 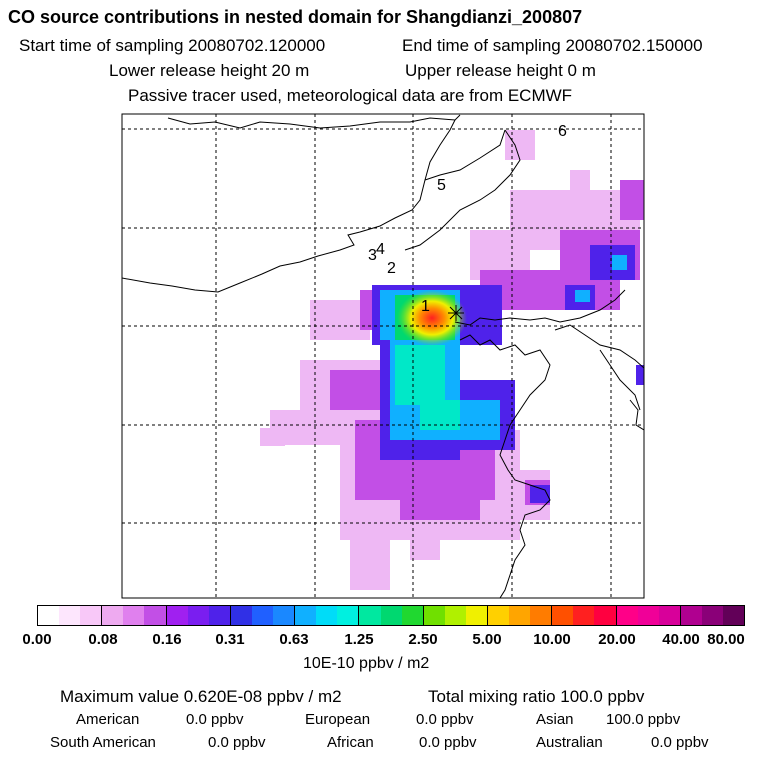 What do you see at coordinates (103, 742) in the screenshot?
I see `source-south-american-name: South American` at bounding box center [103, 742].